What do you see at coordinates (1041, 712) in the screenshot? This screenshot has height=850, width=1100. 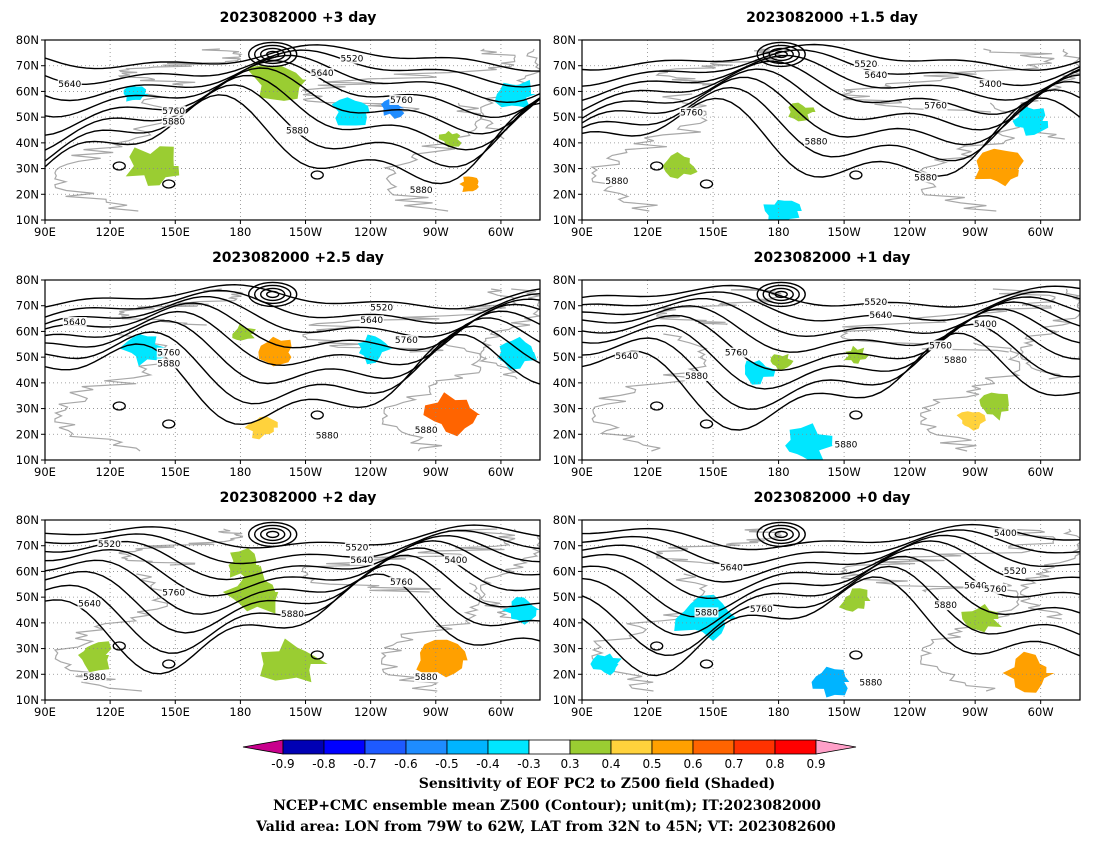 I see `longitude-tick-label: 60W` at bounding box center [1041, 712].